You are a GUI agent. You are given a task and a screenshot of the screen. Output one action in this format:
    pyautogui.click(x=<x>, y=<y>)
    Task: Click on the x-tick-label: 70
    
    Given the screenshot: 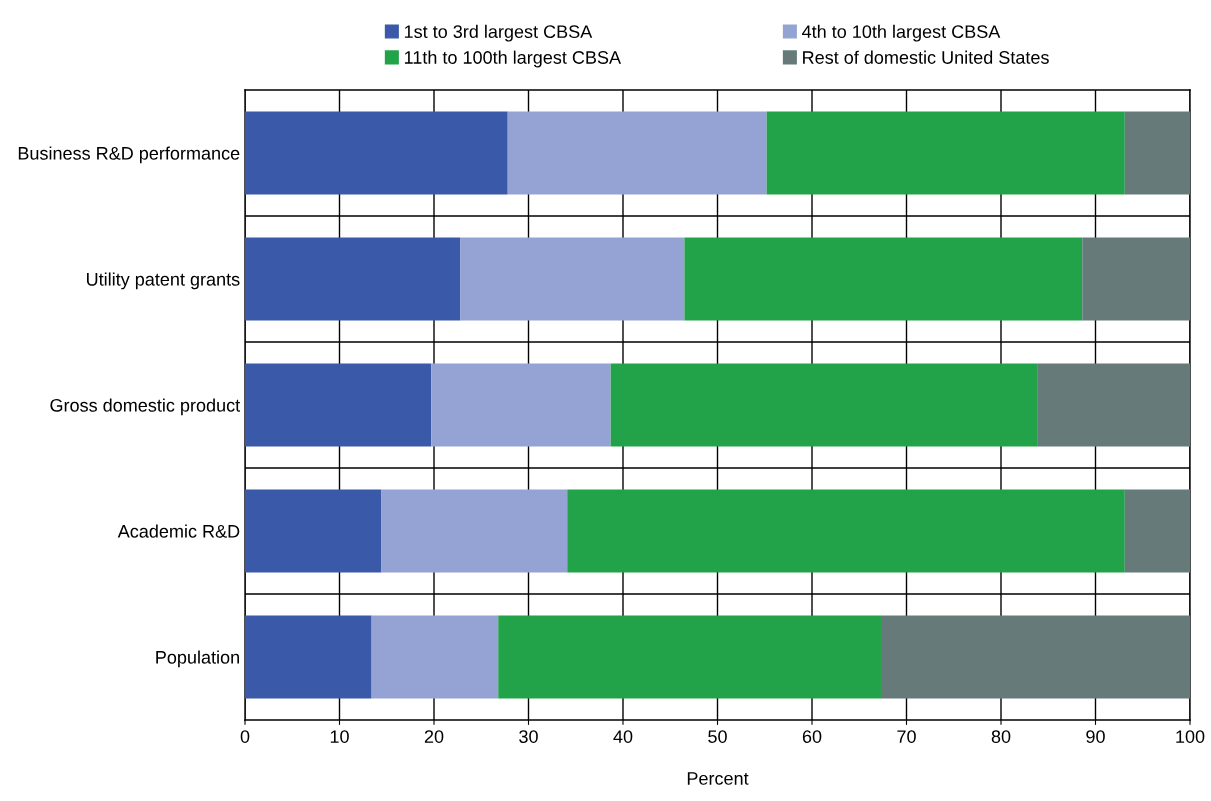 What is the action you would take?
    pyautogui.click(x=906, y=736)
    